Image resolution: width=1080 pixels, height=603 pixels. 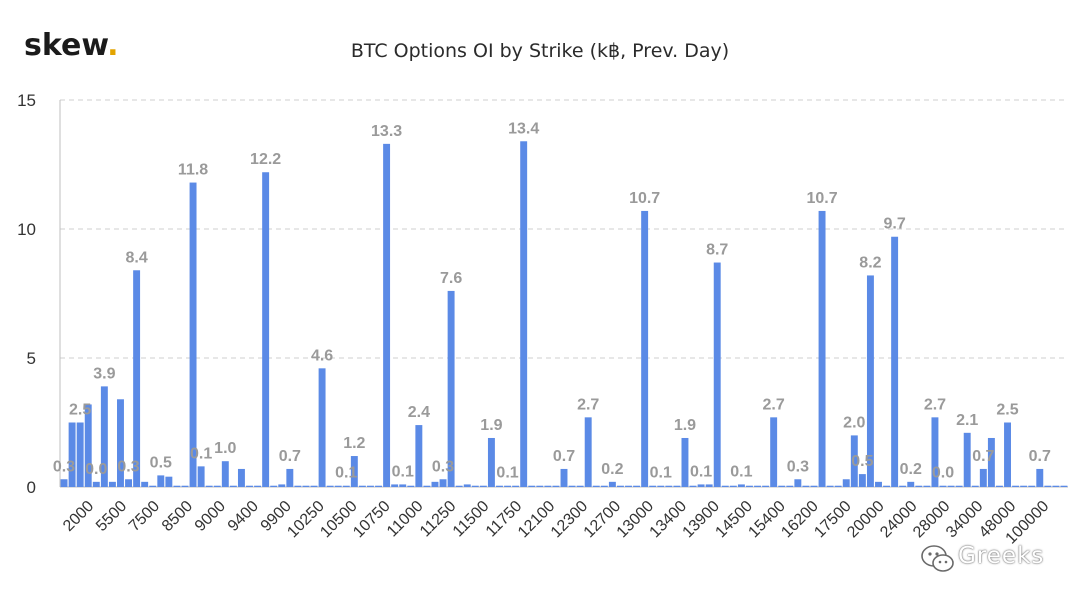 What do you see at coordinates (894, 224) in the screenshot?
I see `data-label: 9.7` at bounding box center [894, 224].